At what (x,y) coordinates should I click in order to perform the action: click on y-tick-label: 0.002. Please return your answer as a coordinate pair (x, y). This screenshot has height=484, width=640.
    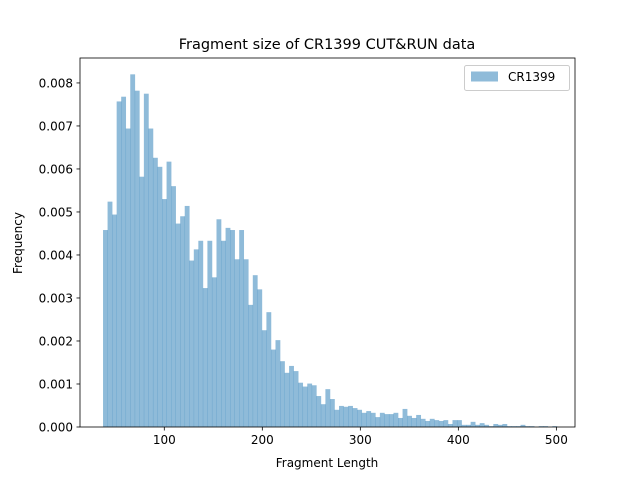
    Looking at the image, I should click on (56, 341).